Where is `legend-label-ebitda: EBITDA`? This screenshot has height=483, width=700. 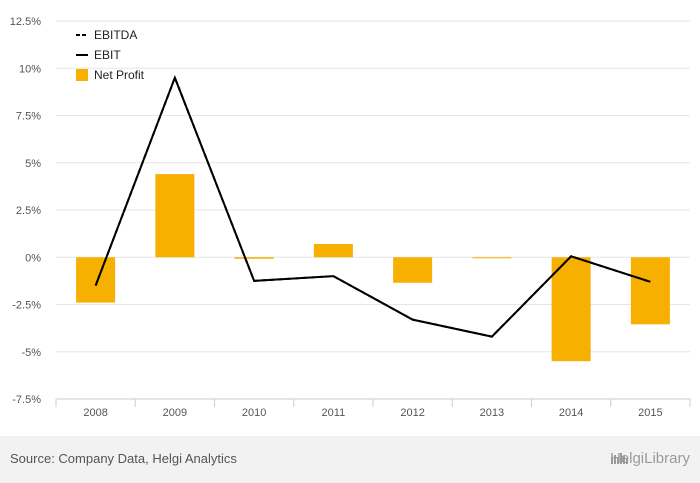
legend-label-ebitda: EBITDA is located at coordinates (115, 35).